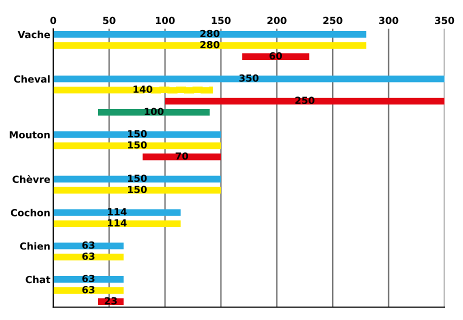 The image size is (463, 320). I want to click on data-label: 350, so click(249, 78).